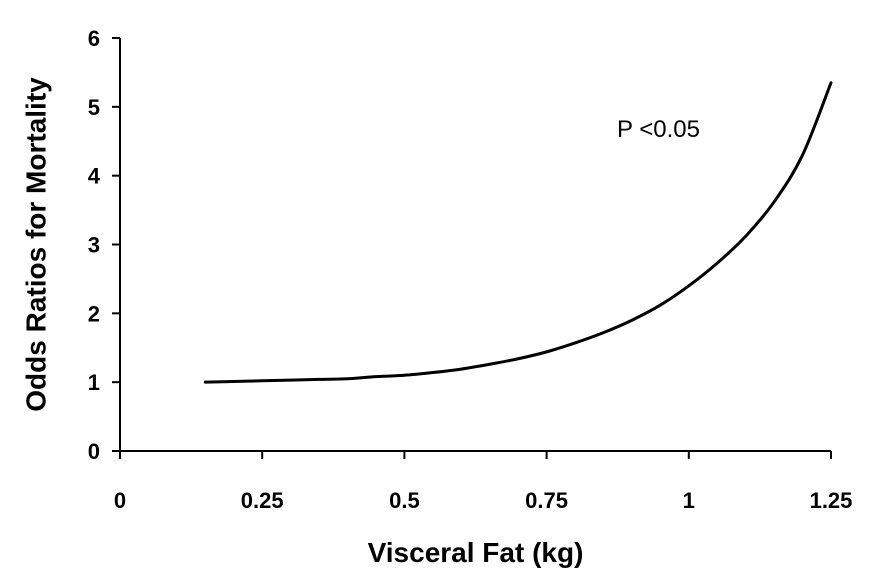  Describe the element at coordinates (94, 451) in the screenshot. I see `y-tick-label: 0` at that location.